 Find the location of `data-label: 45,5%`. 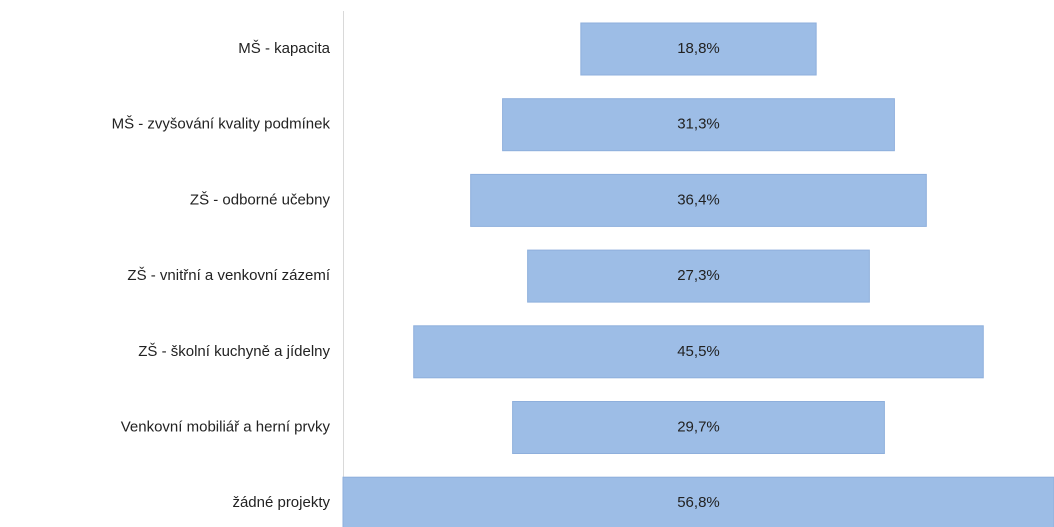

data-label: 45,5% is located at coordinates (698, 351).